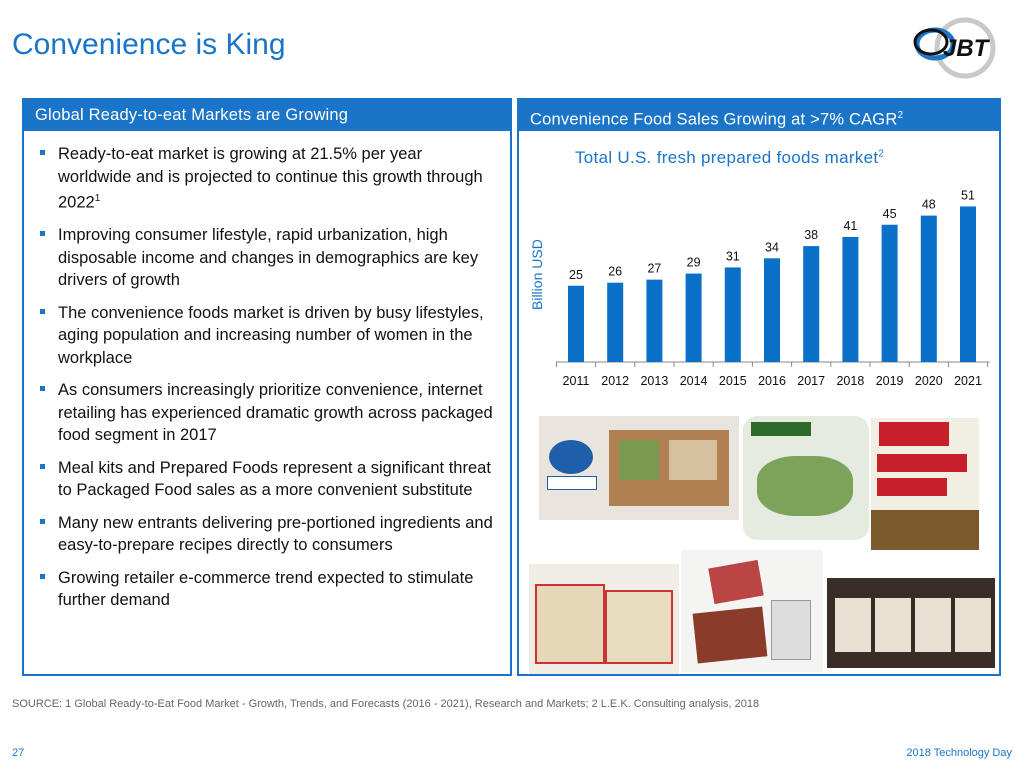 This screenshot has width=1024, height=768. What do you see at coordinates (925, 484) in the screenshot?
I see `photo-campbells-ready-meals` at bounding box center [925, 484].